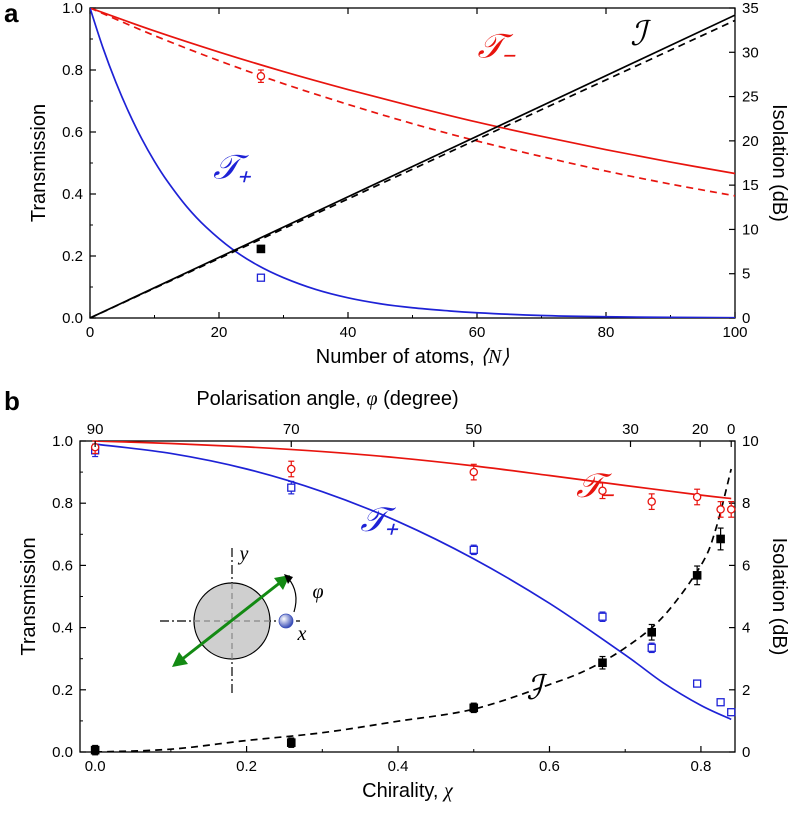  What do you see at coordinates (494, 357) in the screenshot?
I see `x-axis-title-symbol-a: ⟨N⟩` at bounding box center [494, 357].